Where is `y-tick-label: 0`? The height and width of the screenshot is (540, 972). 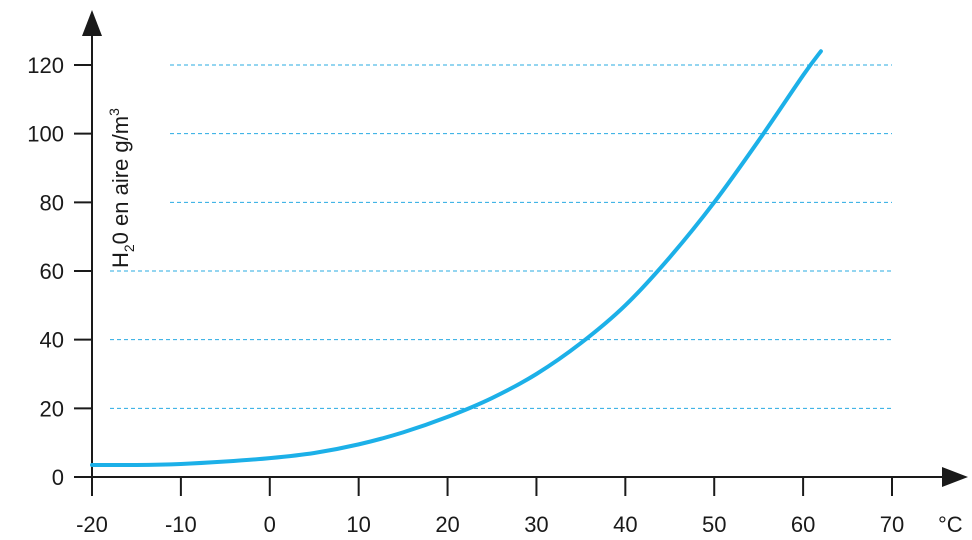
y-tick-label: 0 is located at coordinates (58, 477).